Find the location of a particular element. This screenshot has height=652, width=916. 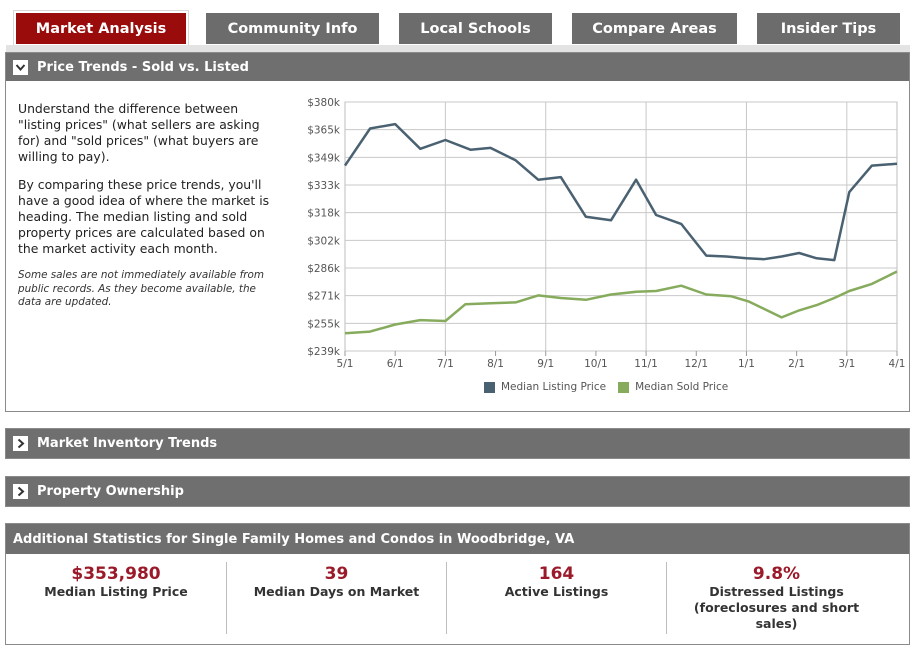

tab-local-schools: Local Schools is located at coordinates (475, 28).